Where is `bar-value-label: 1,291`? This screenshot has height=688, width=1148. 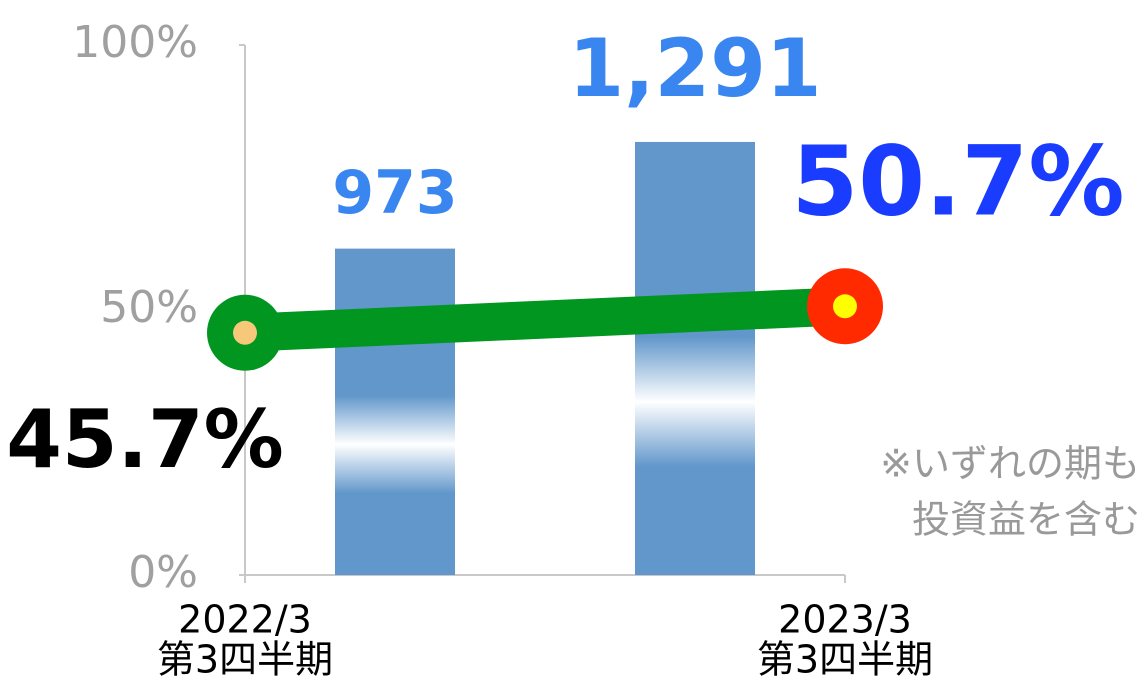
bar-value-label: 1,291 is located at coordinates (694, 68).